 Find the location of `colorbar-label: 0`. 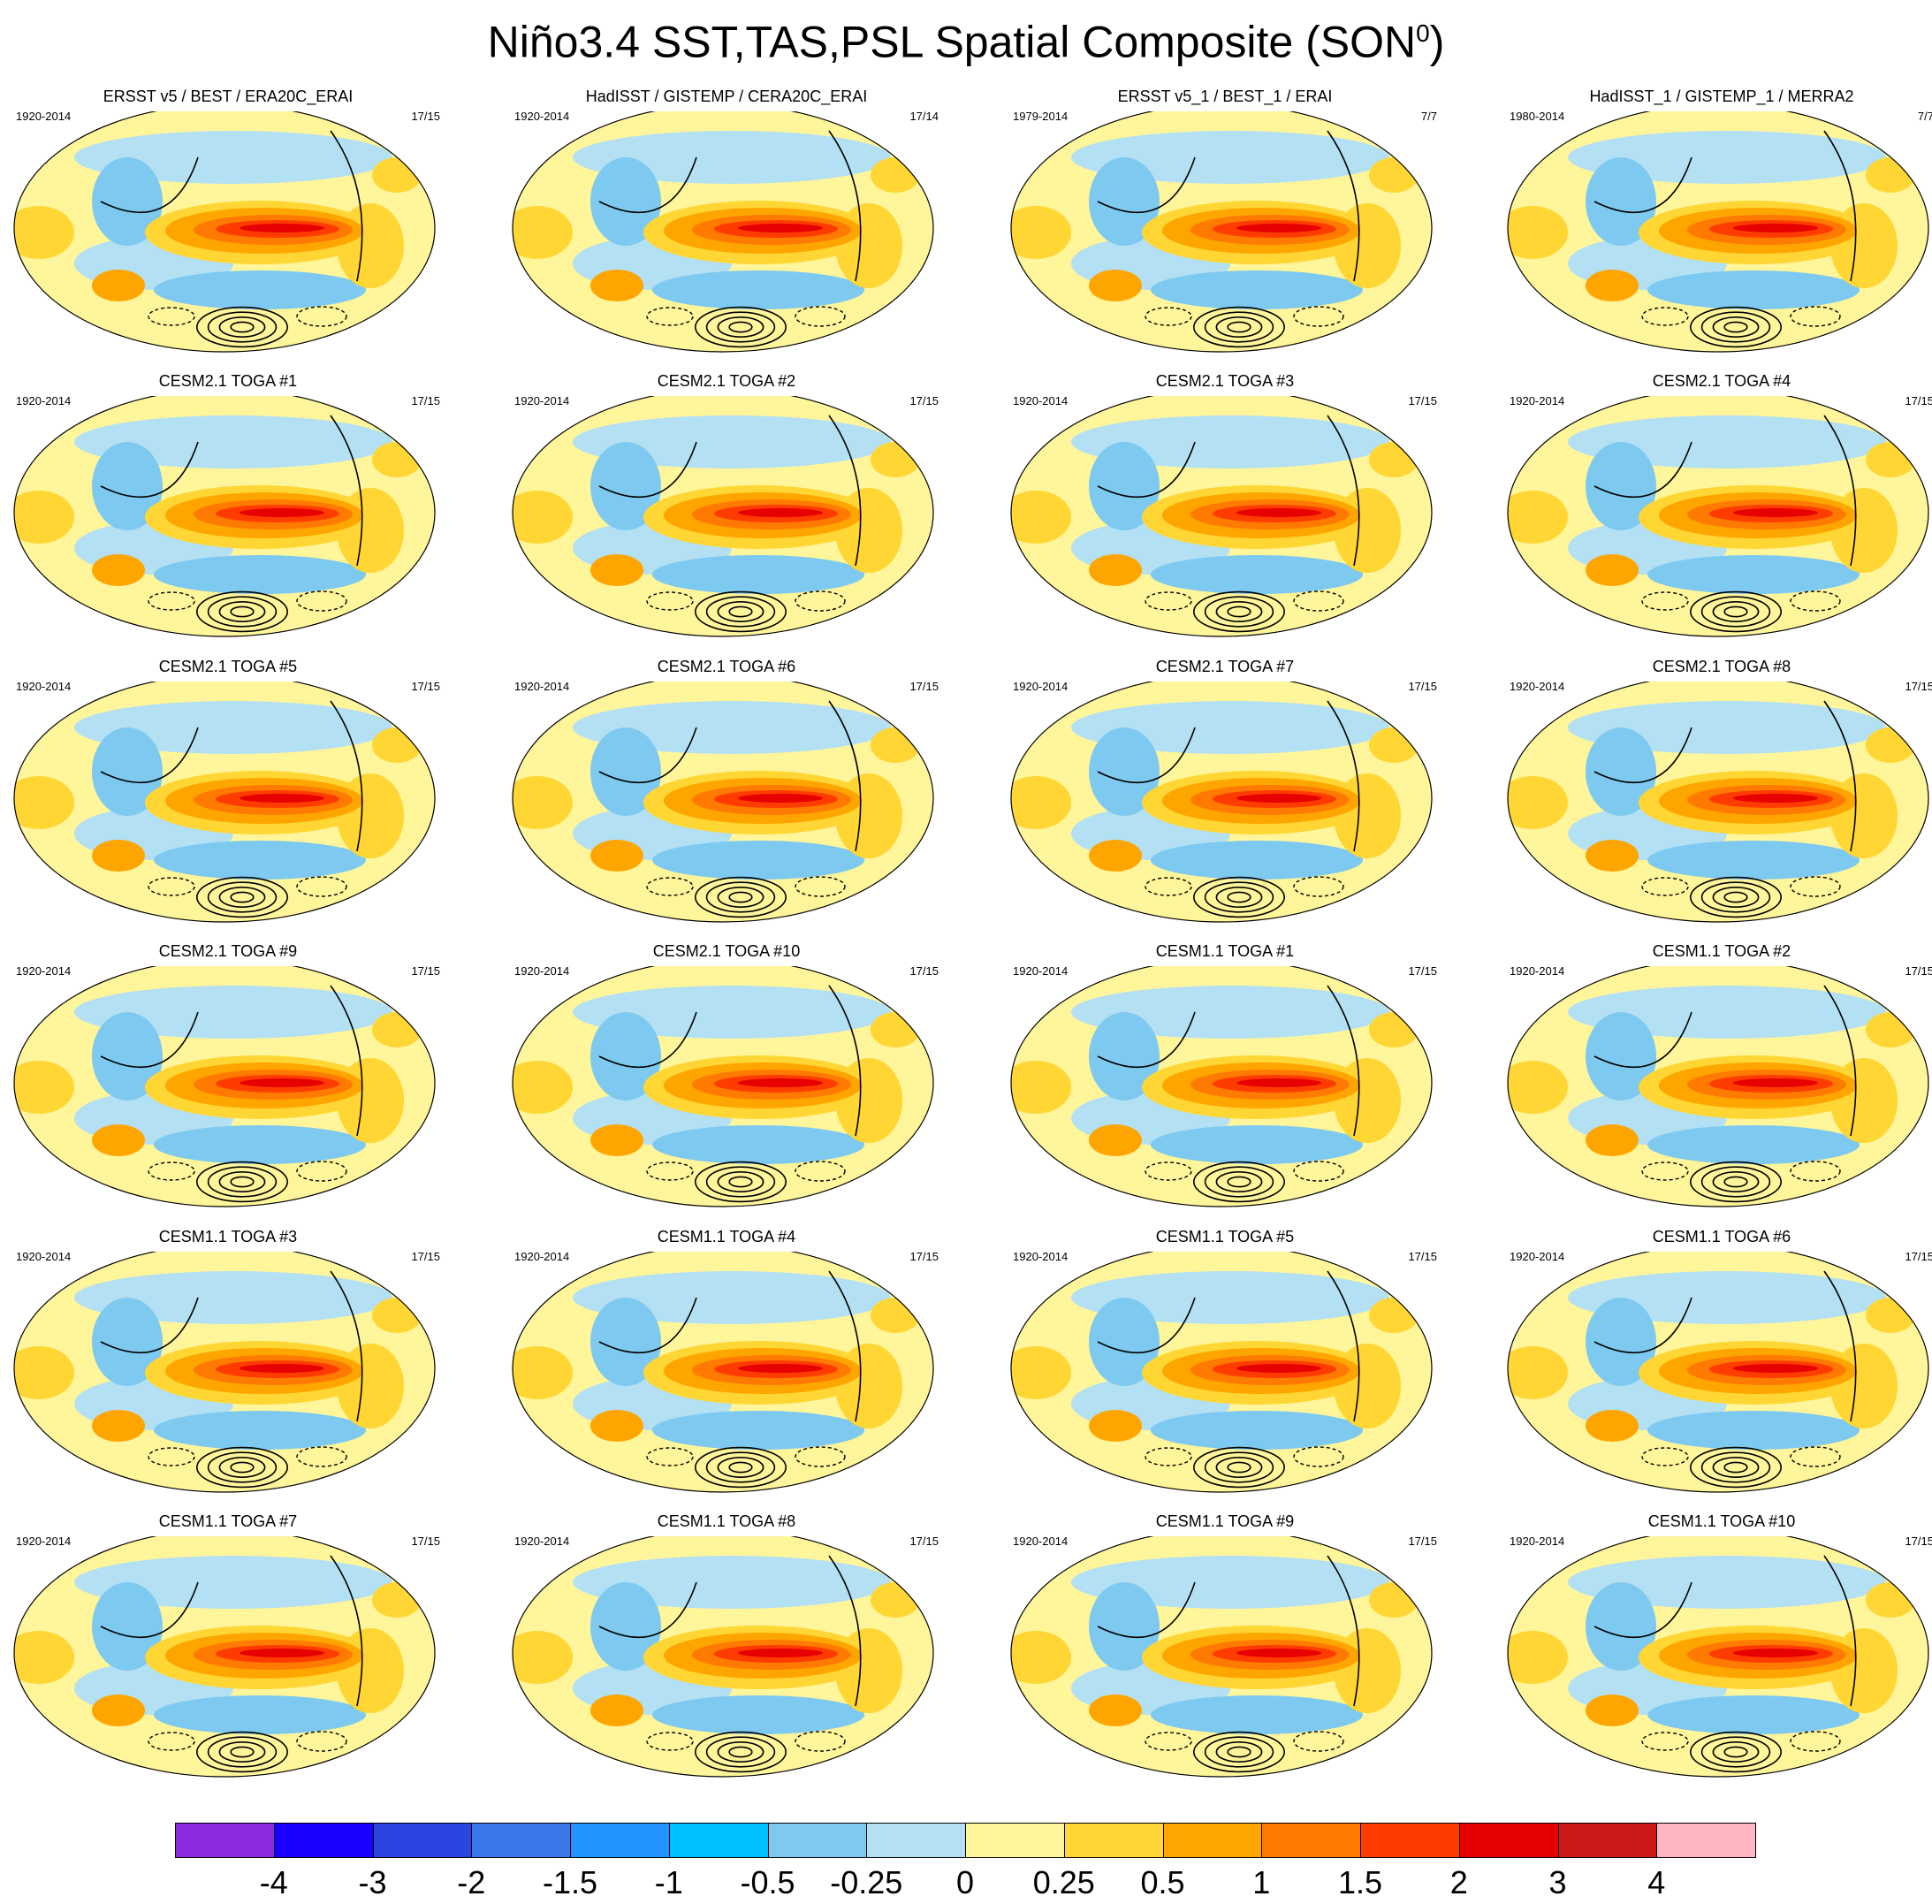

colorbar-label: 0 is located at coordinates (965, 1882).